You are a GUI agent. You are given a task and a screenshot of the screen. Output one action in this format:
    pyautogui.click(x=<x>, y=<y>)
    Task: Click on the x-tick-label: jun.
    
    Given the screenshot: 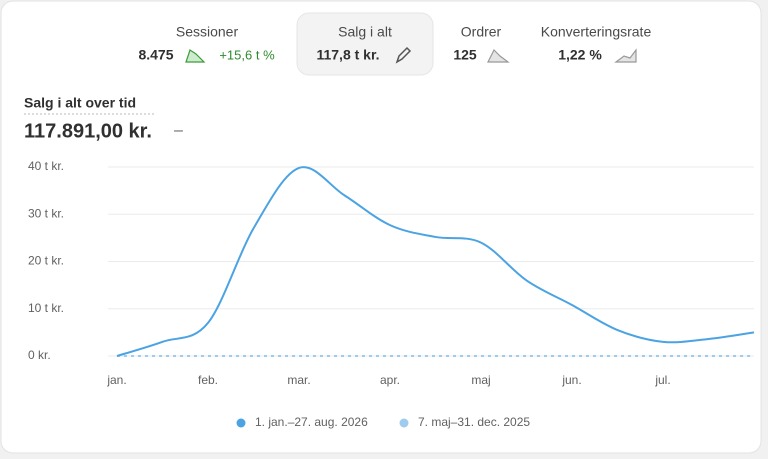 What is the action you would take?
    pyautogui.click(x=571, y=380)
    